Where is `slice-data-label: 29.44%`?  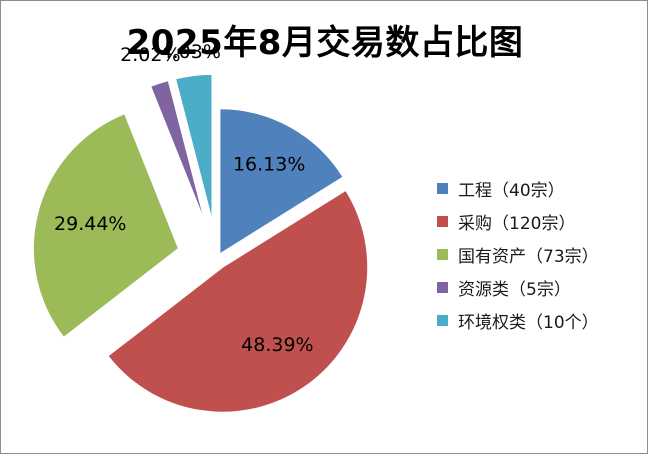
slice-data-label: 29.44% is located at coordinates (90, 224).